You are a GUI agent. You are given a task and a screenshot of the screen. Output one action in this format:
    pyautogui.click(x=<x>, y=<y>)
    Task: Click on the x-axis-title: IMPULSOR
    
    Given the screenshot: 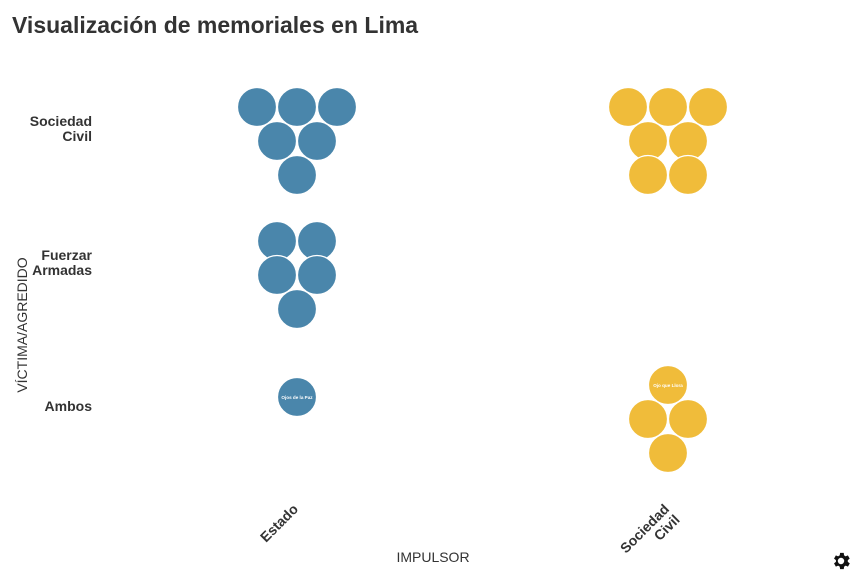 What is the action you would take?
    pyautogui.click(x=432, y=557)
    